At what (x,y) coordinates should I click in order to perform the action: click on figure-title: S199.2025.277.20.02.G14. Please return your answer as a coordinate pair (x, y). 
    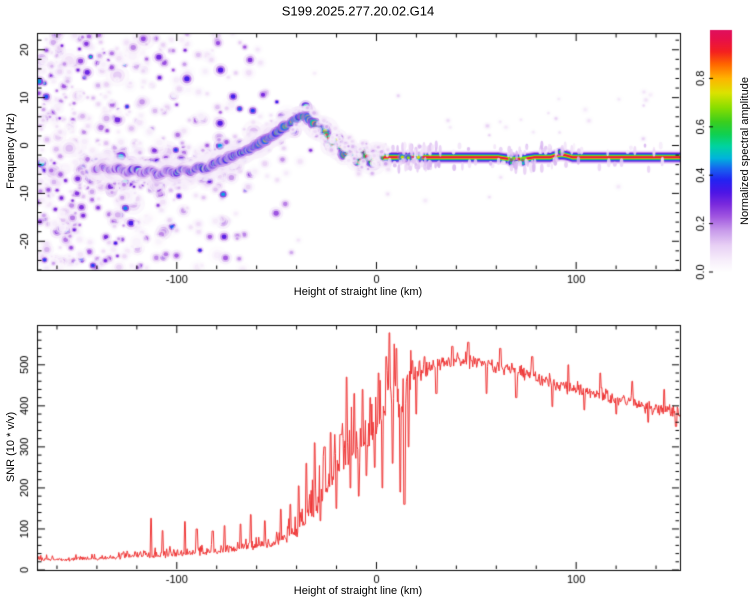
    Looking at the image, I should click on (358, 11).